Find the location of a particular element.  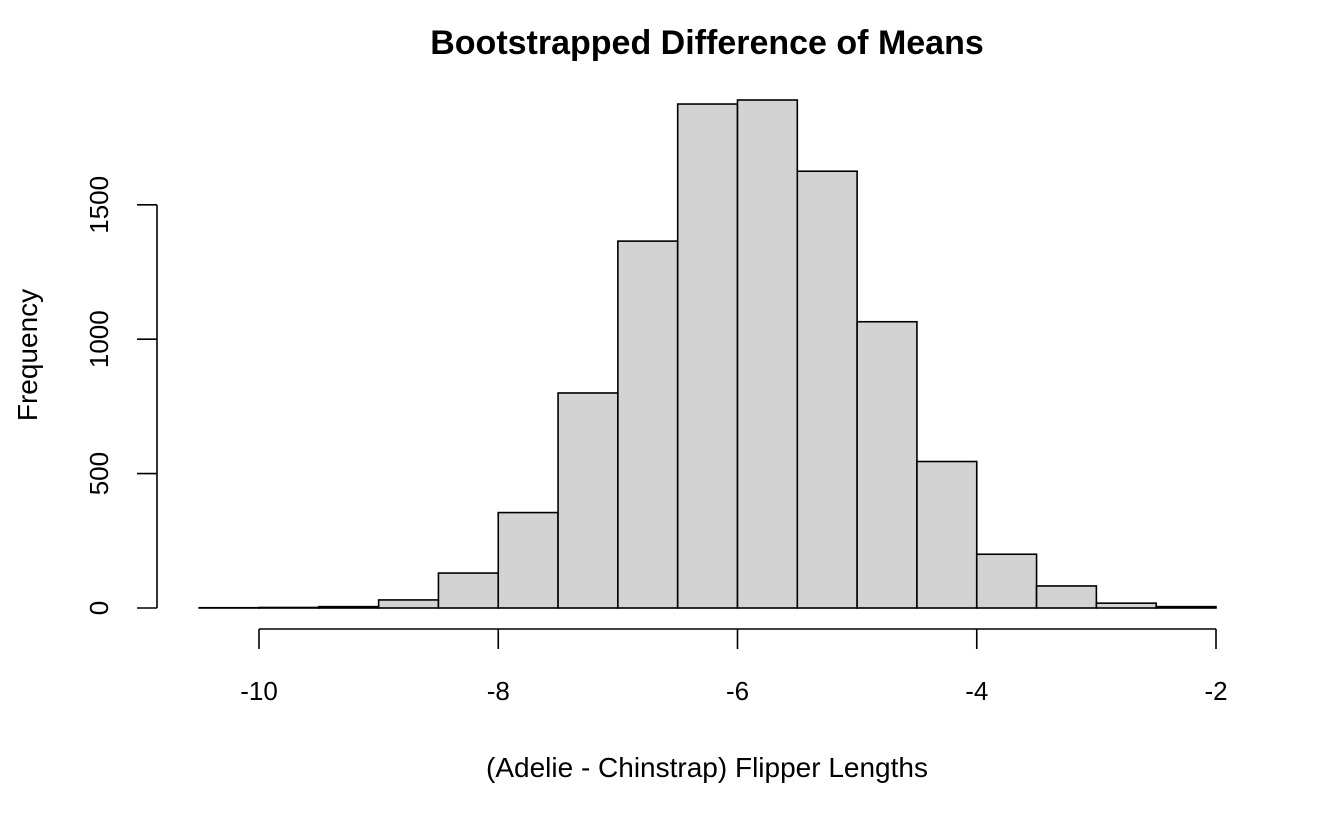

y-tick-label: 1500 is located at coordinates (99, 205).